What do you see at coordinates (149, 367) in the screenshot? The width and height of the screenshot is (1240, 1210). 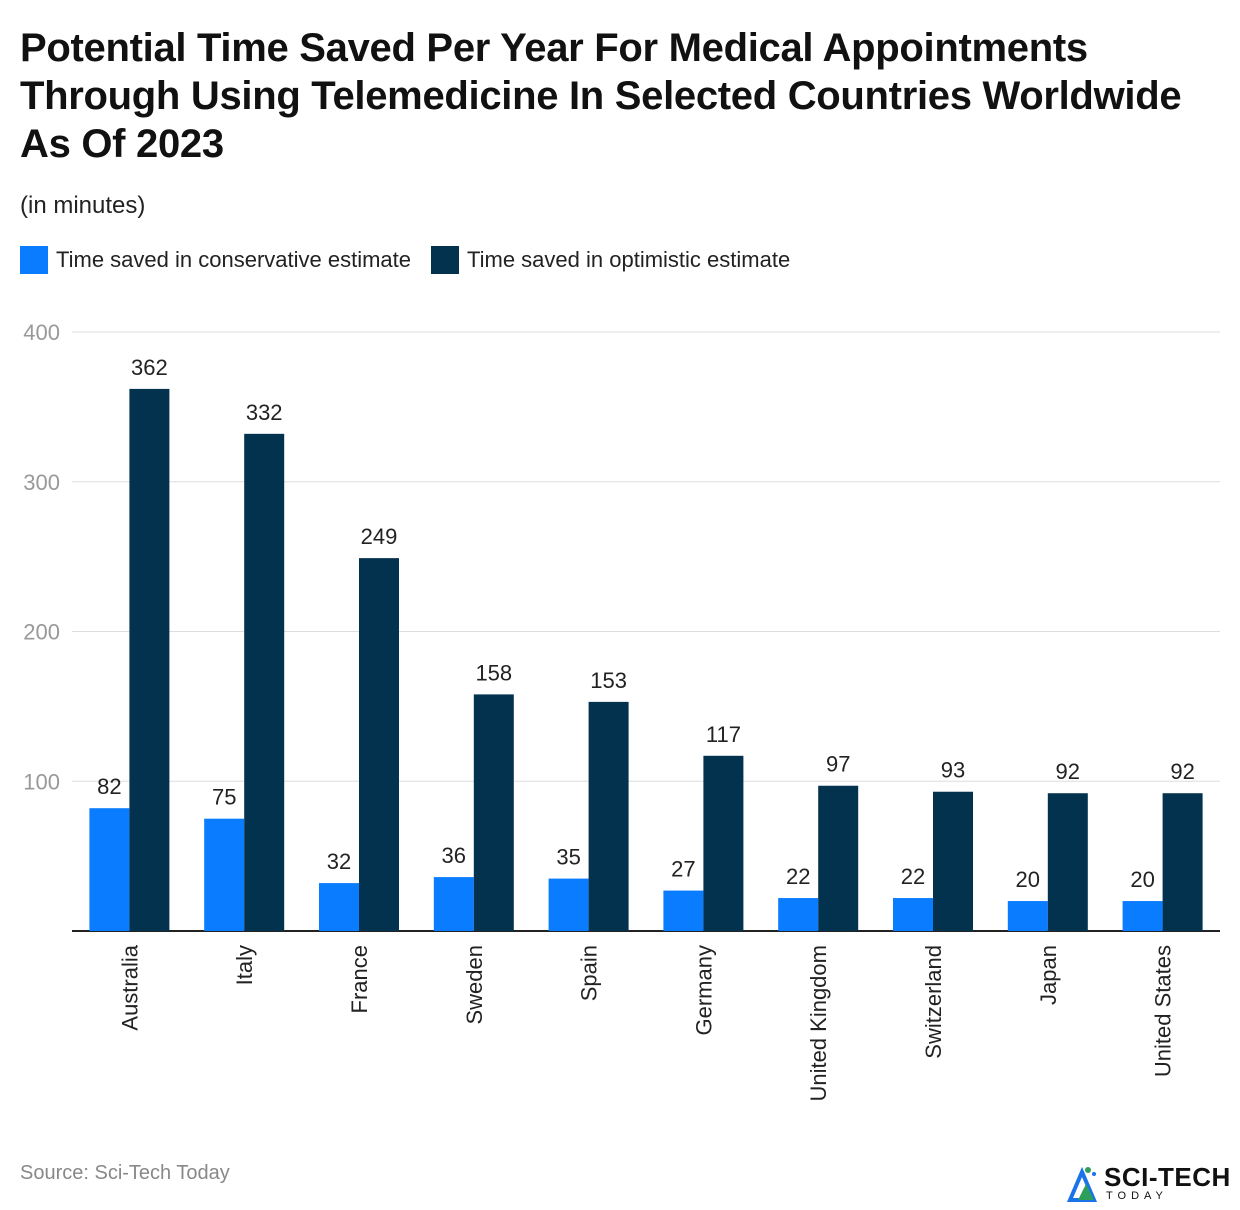 I see `data-label-optimistic: 362` at bounding box center [149, 367].